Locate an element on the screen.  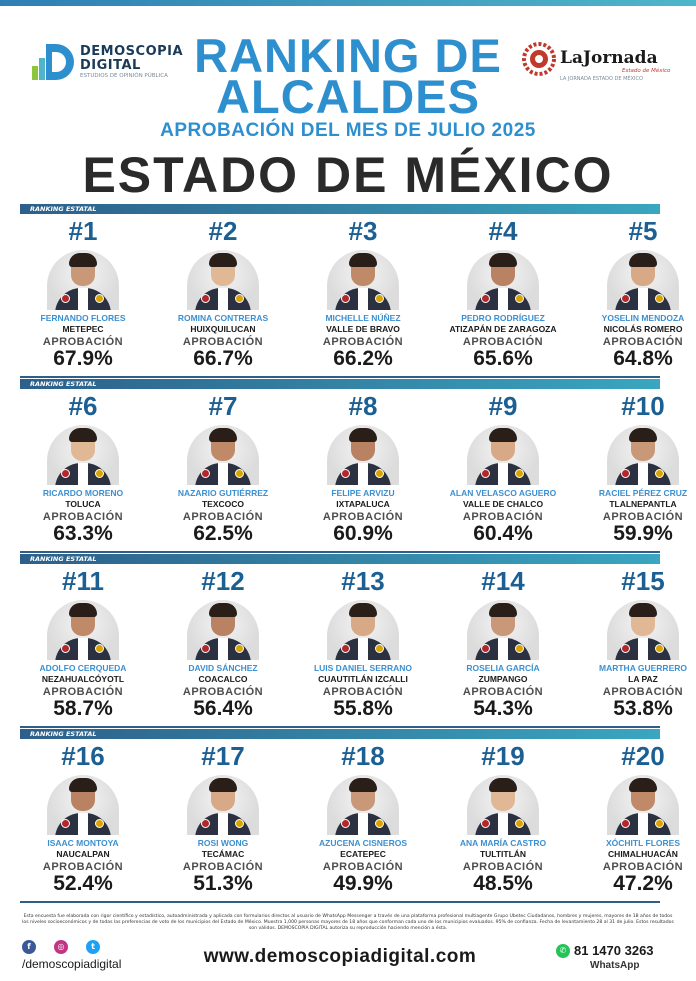
title-line1: RANKING DE is located at coordinates (348, 55).